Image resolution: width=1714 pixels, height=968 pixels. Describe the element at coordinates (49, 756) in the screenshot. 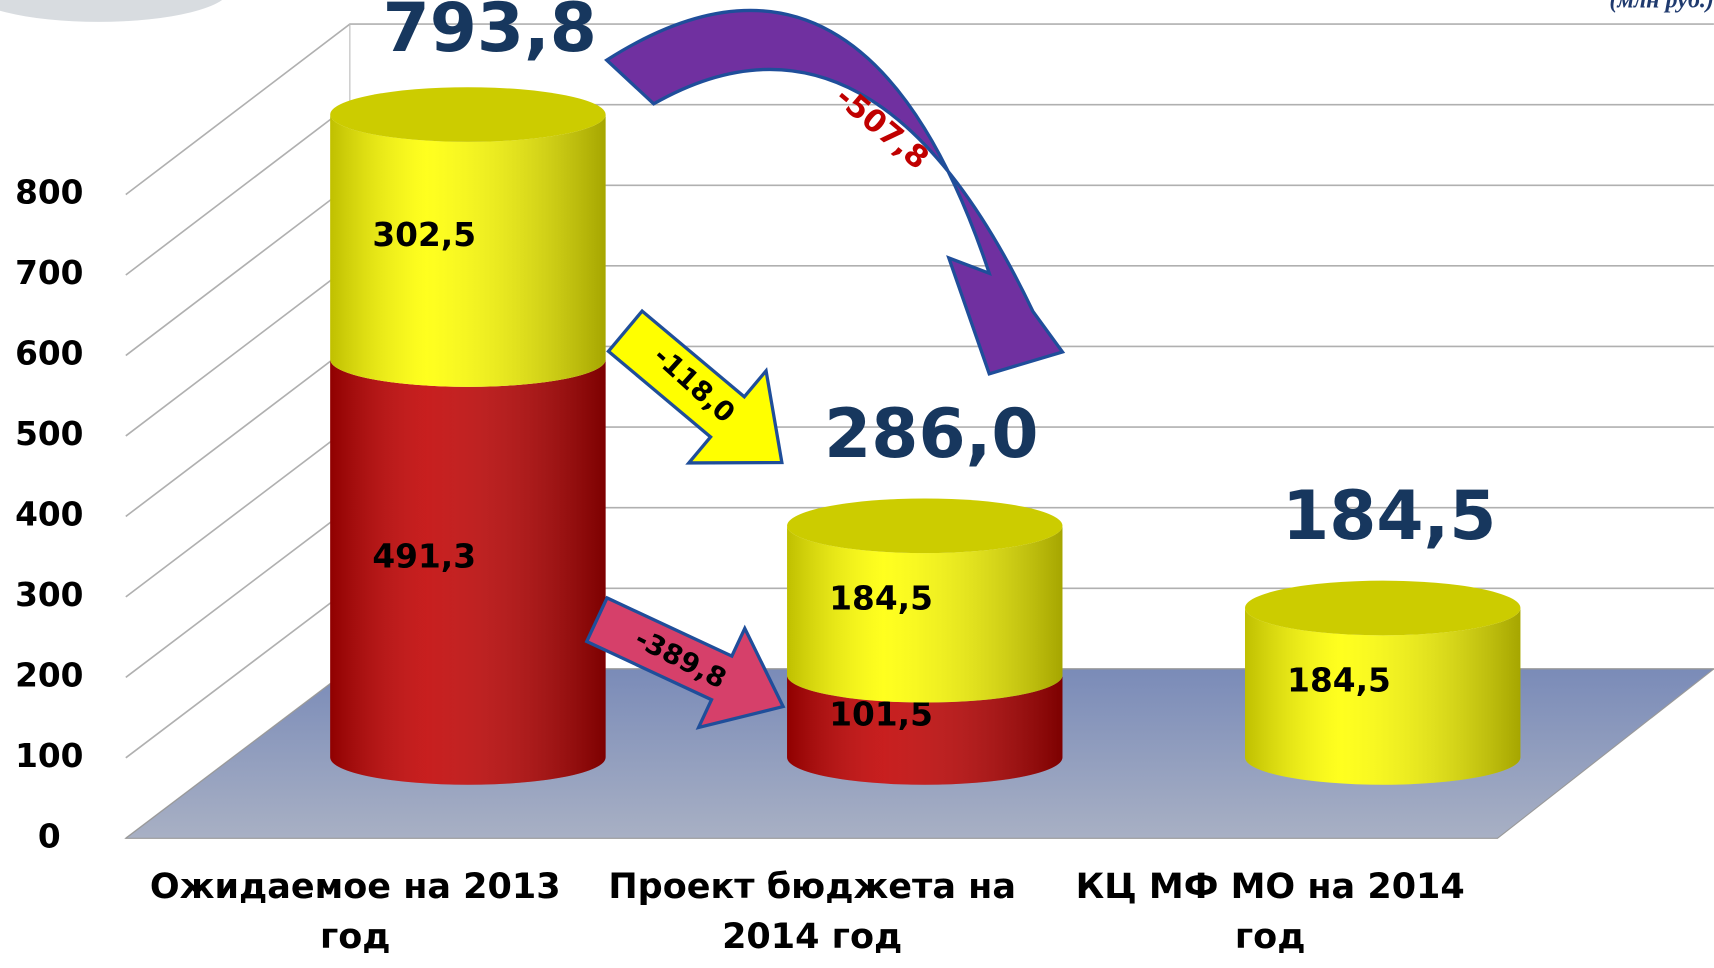

I see `y-tick-label: 100` at that location.